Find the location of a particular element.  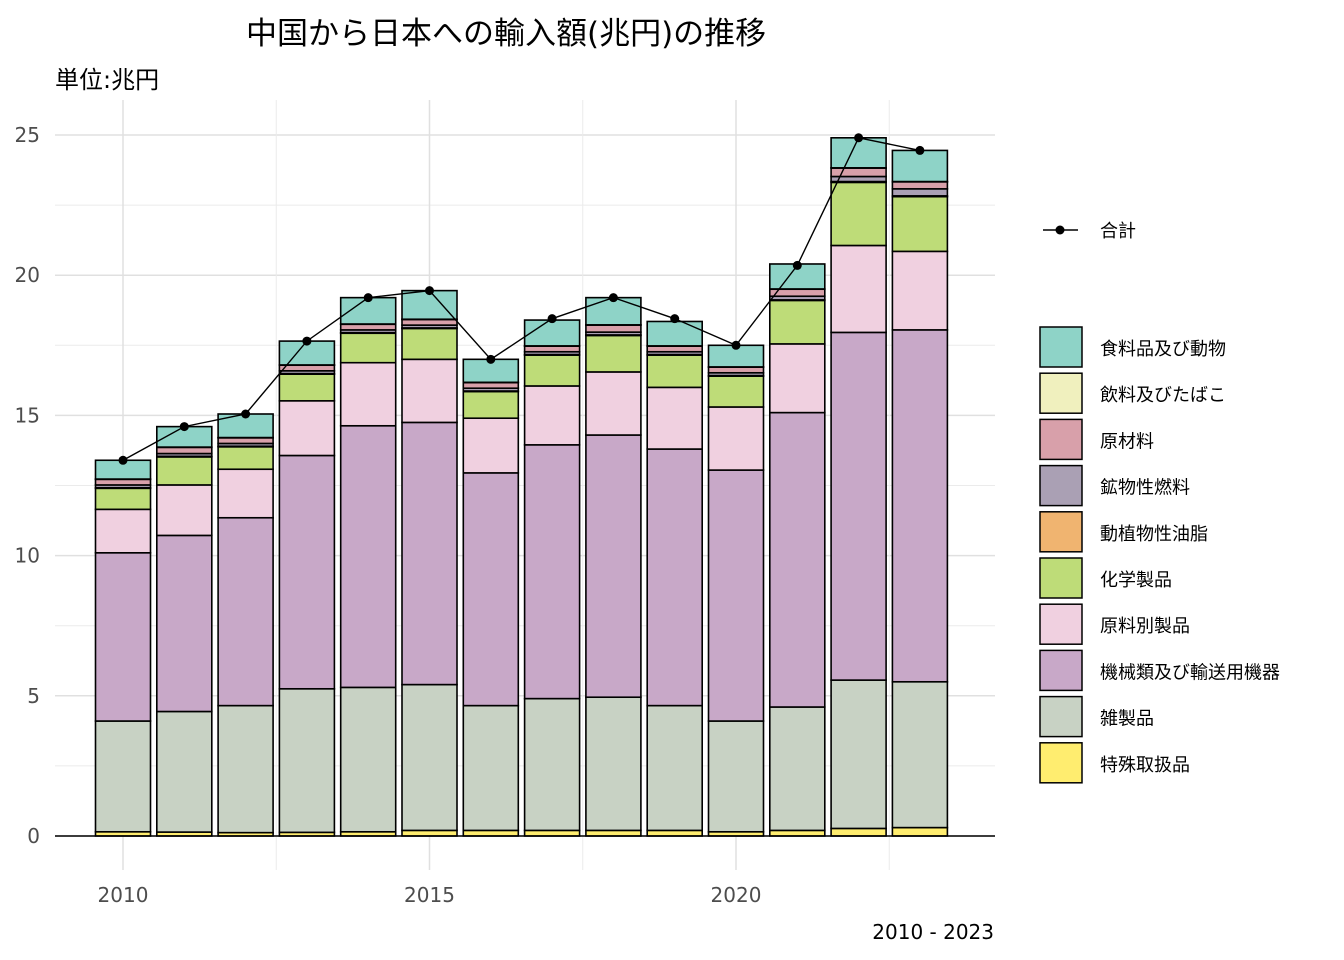

legend-label: 飲料及びたばこ is located at coordinates (1163, 395).